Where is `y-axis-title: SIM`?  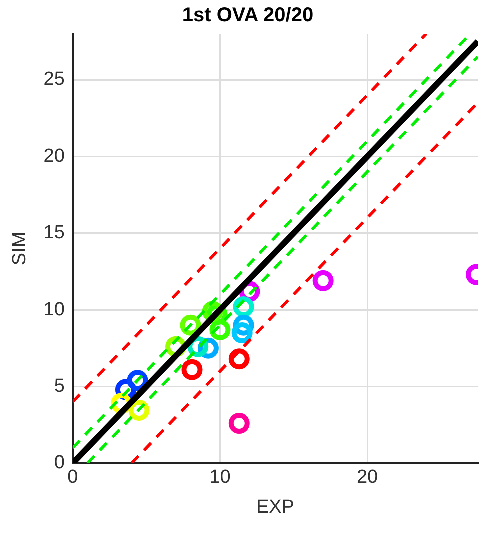
y-axis-title: SIM is located at coordinates (20, 249).